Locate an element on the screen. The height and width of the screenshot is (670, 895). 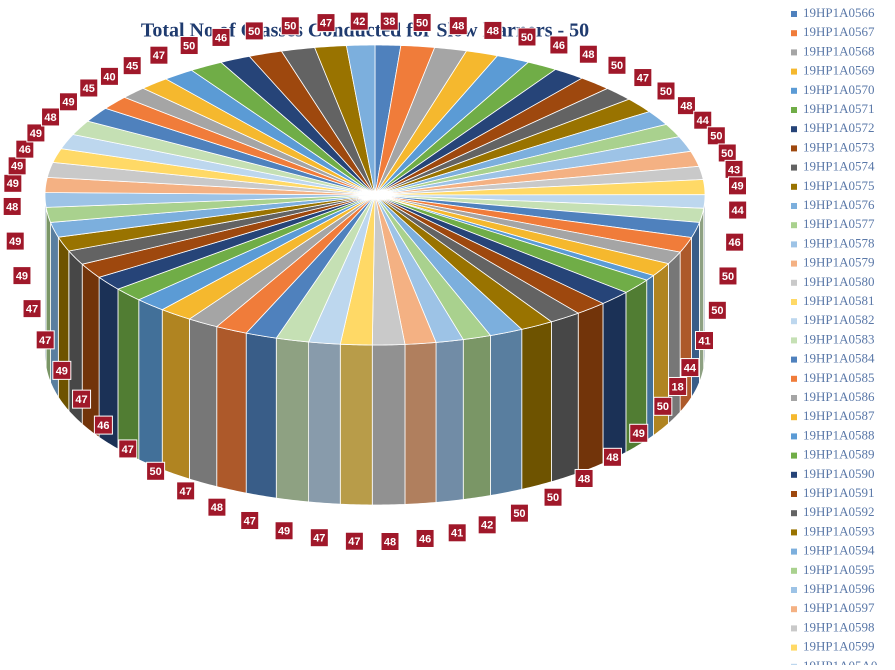
legend-label: 19HP1A0577 is located at coordinates (839, 223).